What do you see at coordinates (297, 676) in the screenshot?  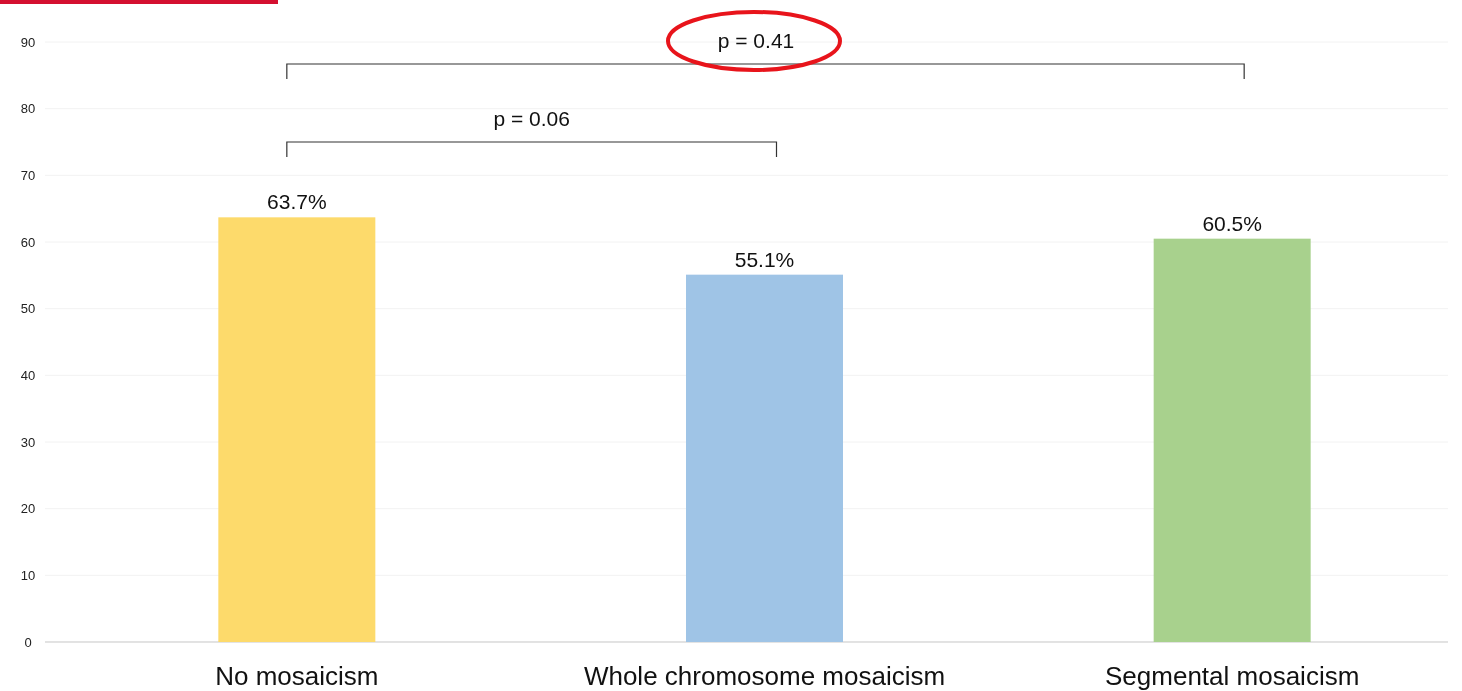 I see `x-tick-label: No mosaicism` at bounding box center [297, 676].